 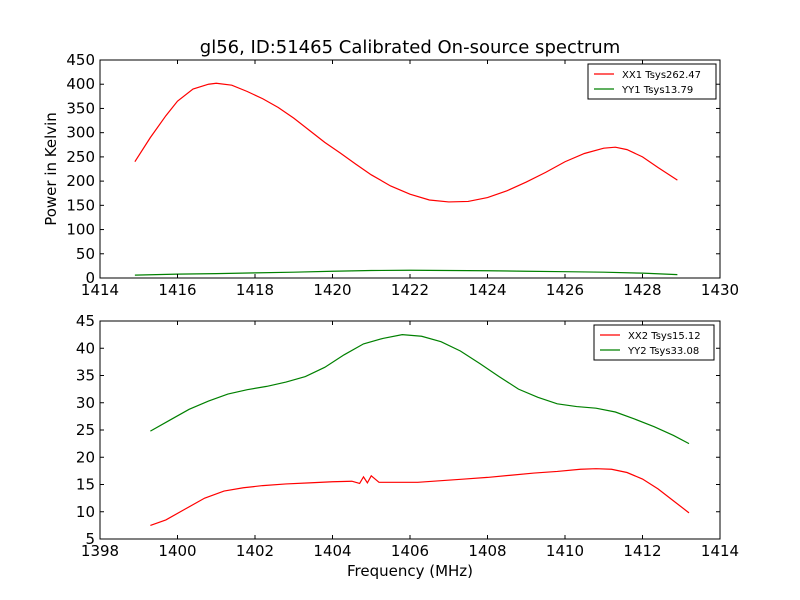 What do you see at coordinates (657, 90) in the screenshot?
I see `legend-entry: YY1 Tsys13.79` at bounding box center [657, 90].